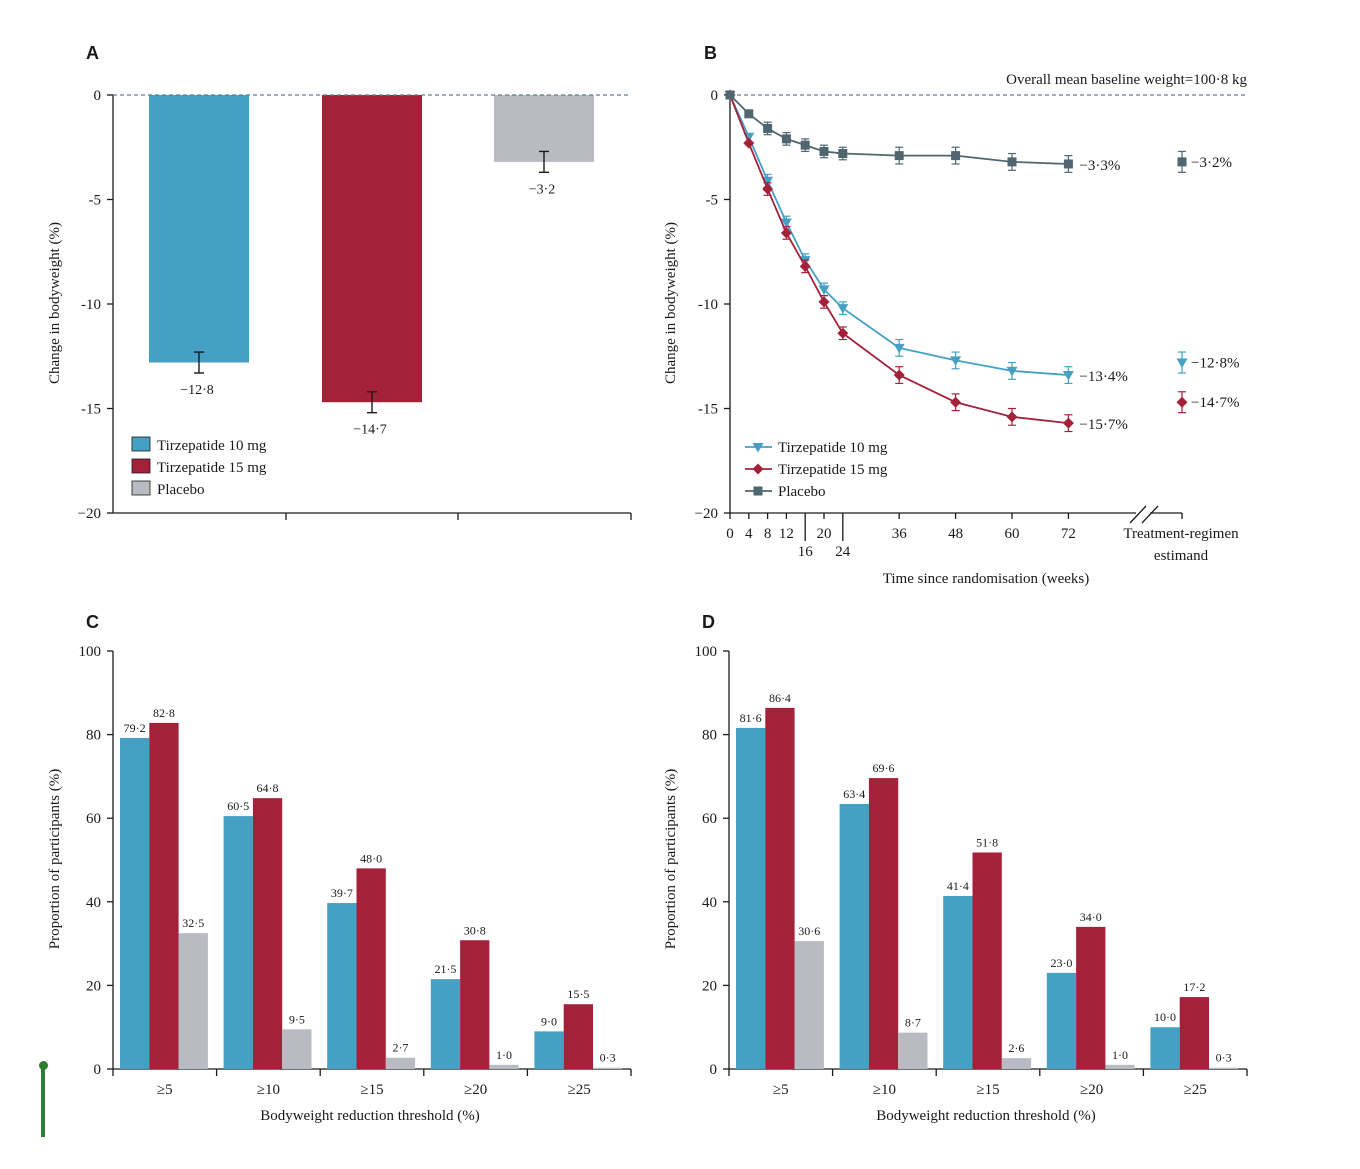  What do you see at coordinates (781, 1090) in the screenshot?
I see `panel-d-category-label: ≥5` at bounding box center [781, 1090].